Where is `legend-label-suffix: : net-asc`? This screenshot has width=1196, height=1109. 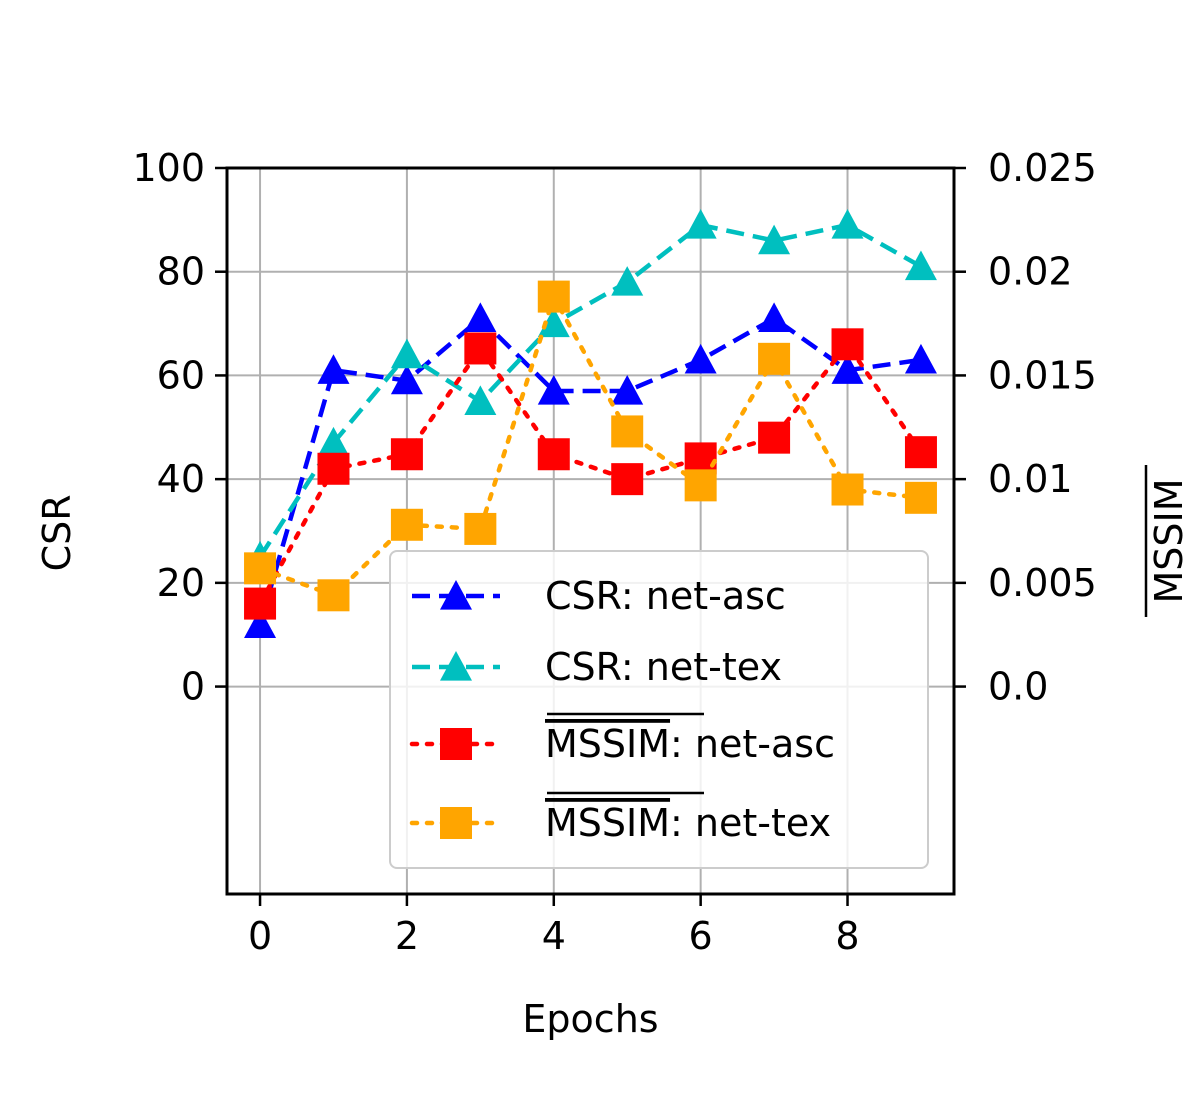 legend-label-suffix: : net-asc is located at coordinates (752, 744).